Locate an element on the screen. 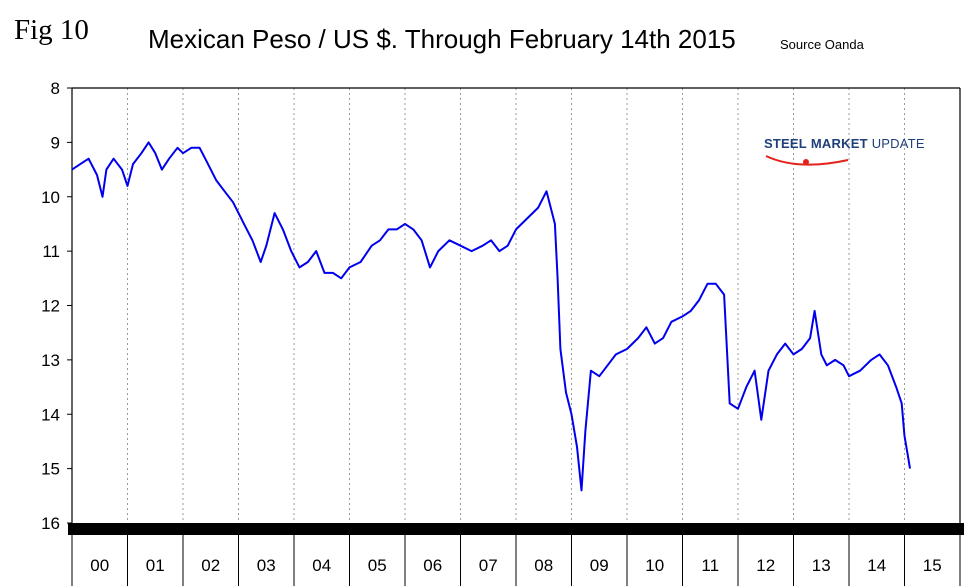 Image resolution: width=968 pixels, height=586 pixels. x-tick-label: 11 is located at coordinates (710, 565).